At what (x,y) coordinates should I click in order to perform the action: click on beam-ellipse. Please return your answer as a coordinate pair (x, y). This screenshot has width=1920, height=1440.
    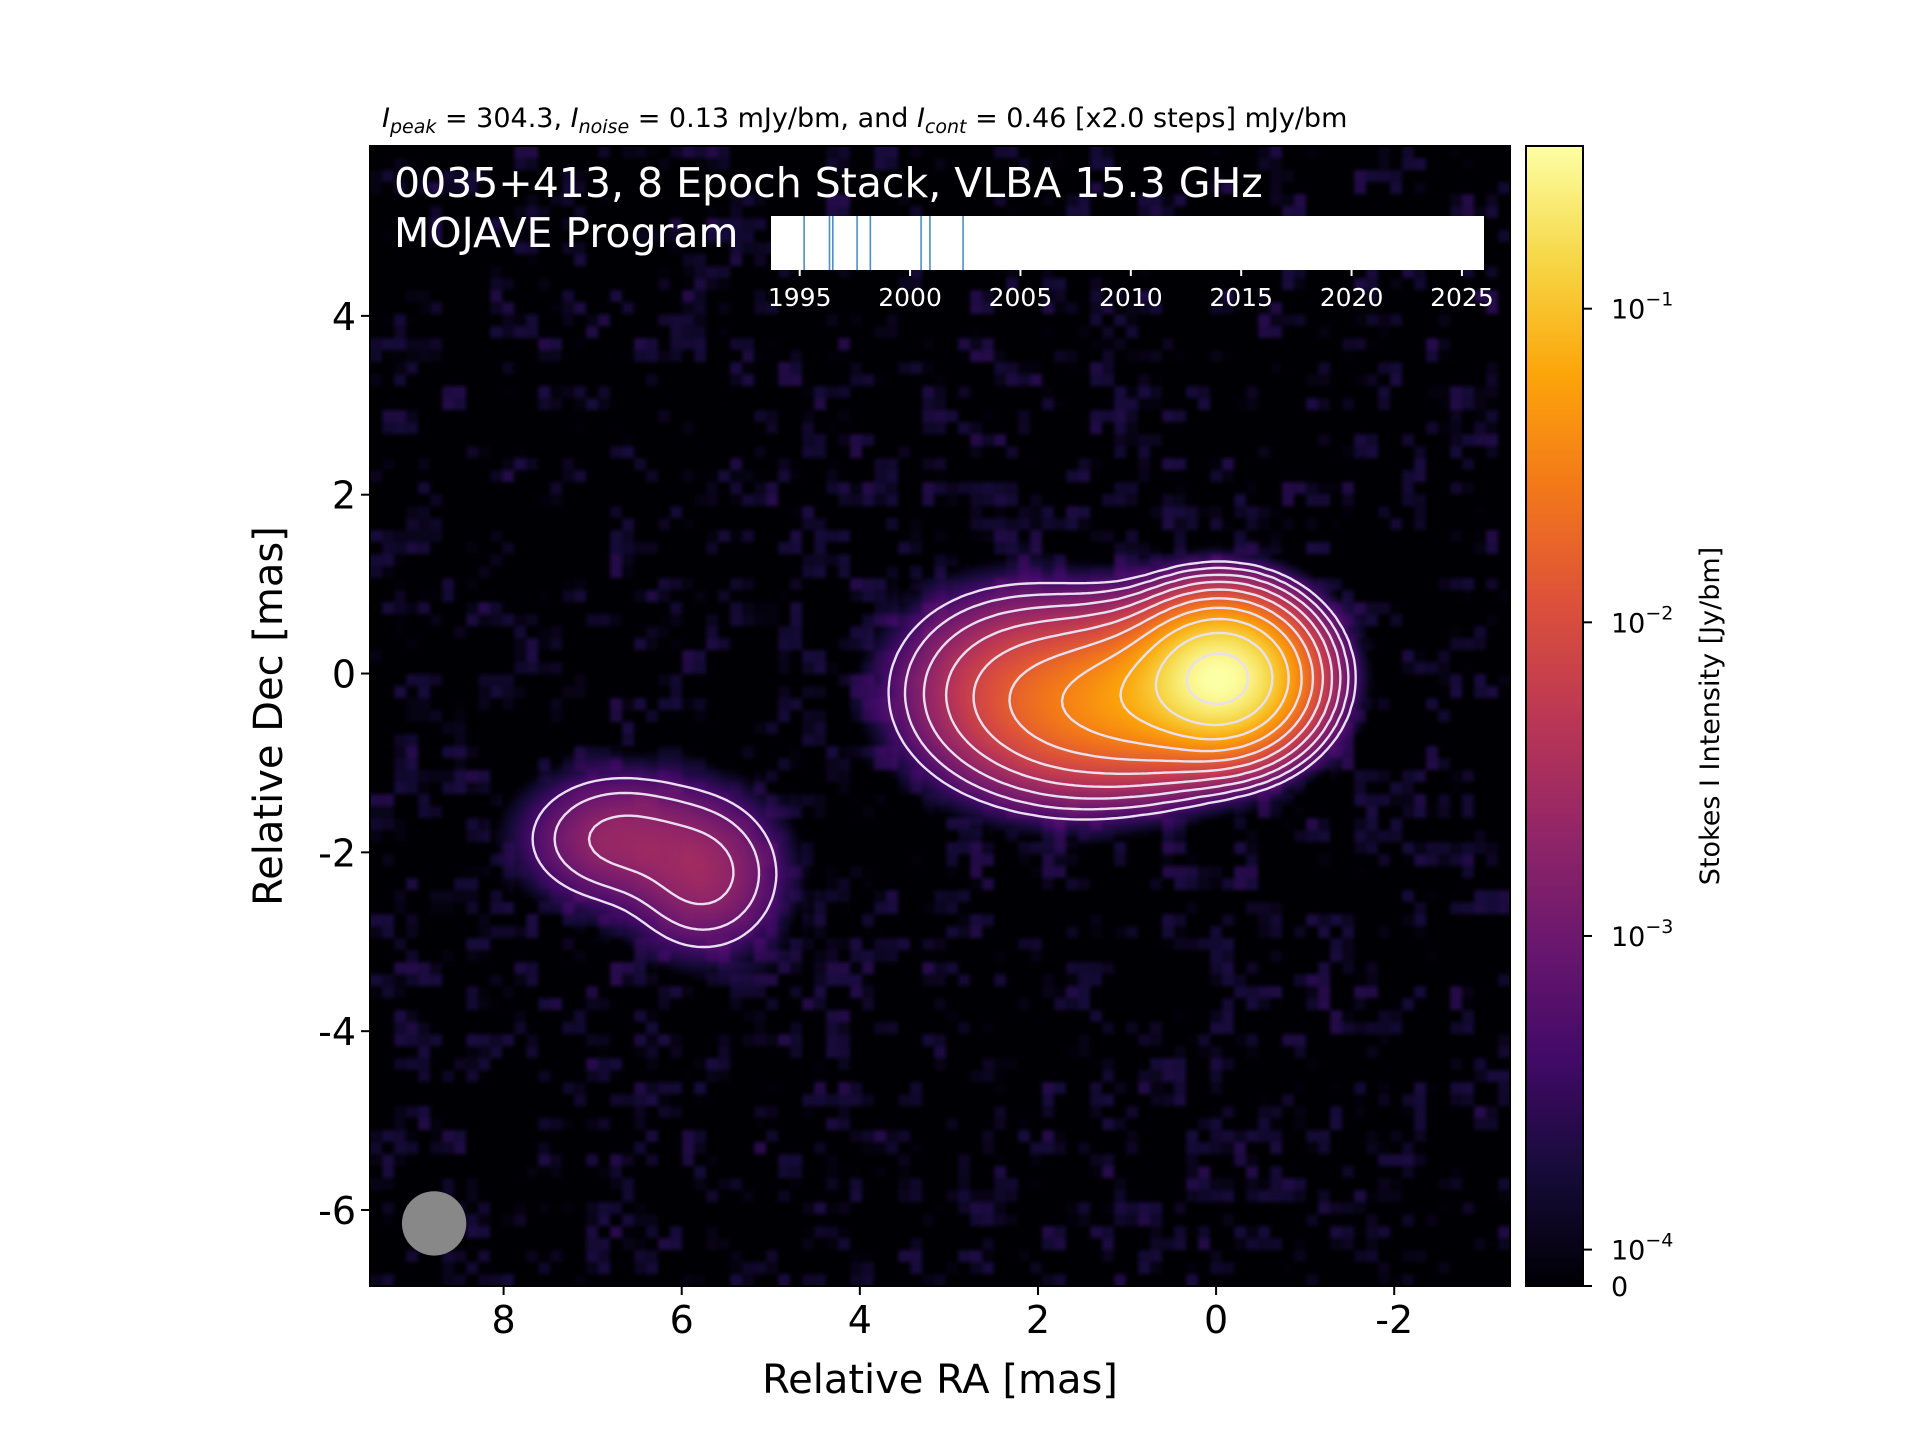
    Looking at the image, I should click on (434, 1223).